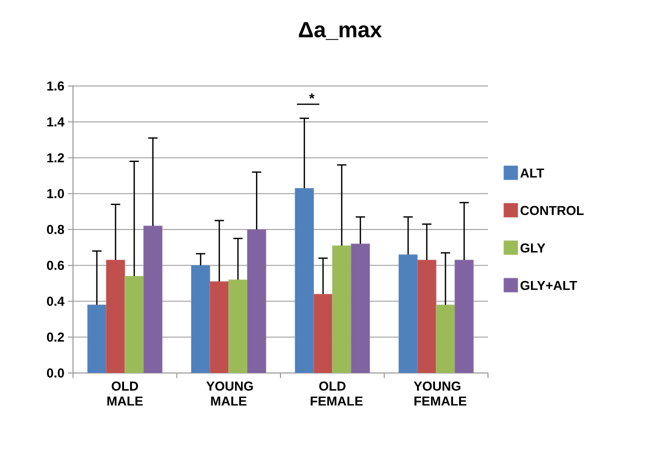 The width and height of the screenshot is (659, 453). I want to click on y-tick-label: 1.4, so click(55, 121).